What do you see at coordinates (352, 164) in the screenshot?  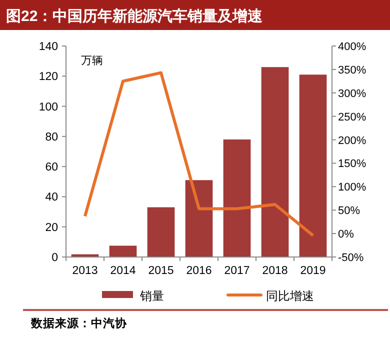 I see `y2-tick-label: 150%` at bounding box center [352, 164].